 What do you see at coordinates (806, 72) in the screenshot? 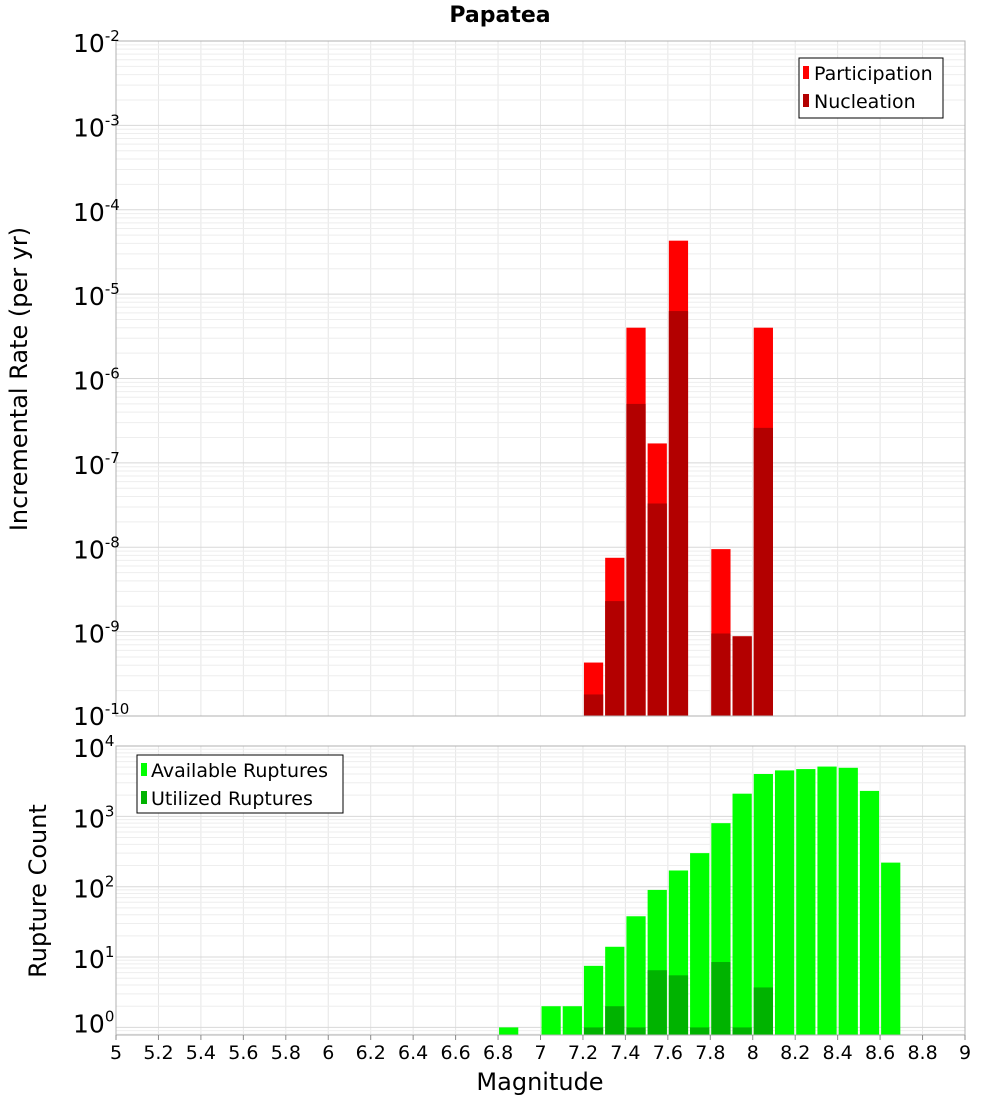
I see `participation-legend-swatch` at bounding box center [806, 72].